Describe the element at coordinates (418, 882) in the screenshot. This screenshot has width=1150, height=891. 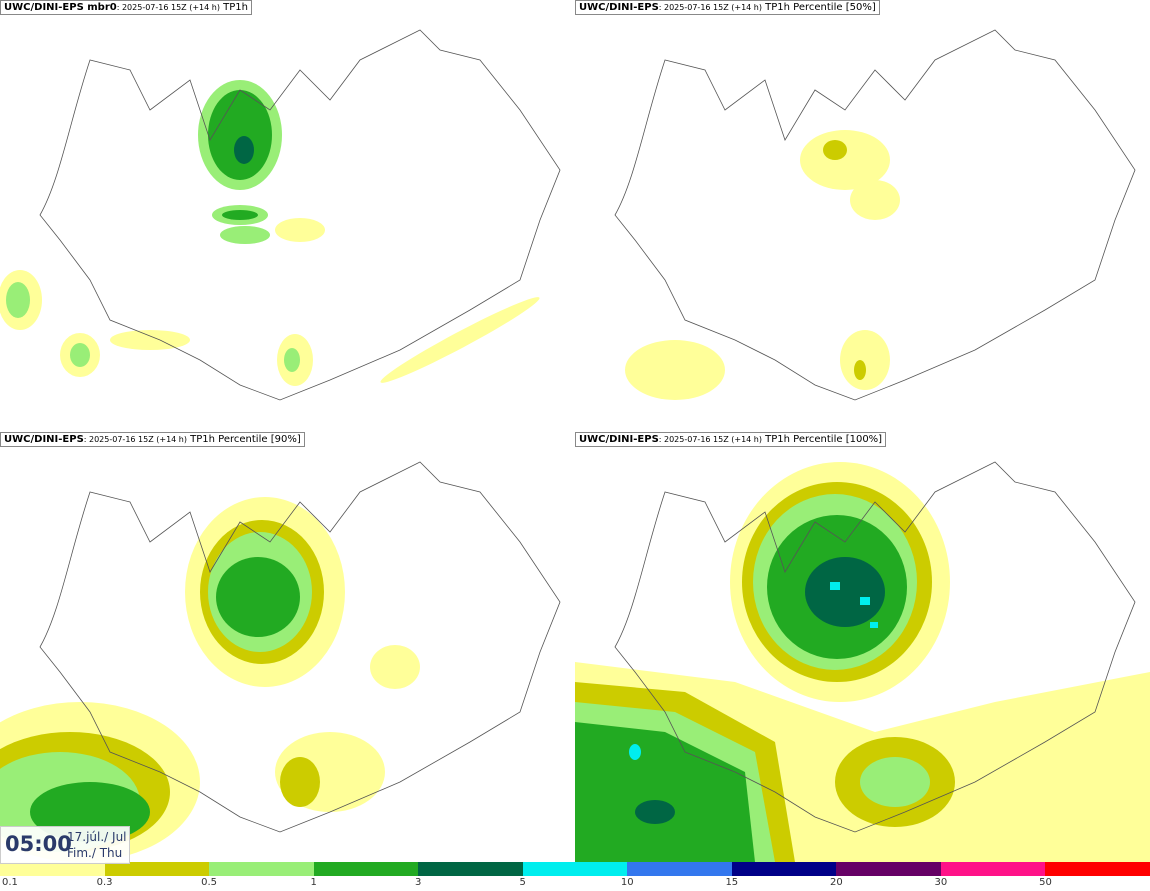
I see `color-scale-label: 3` at that location.